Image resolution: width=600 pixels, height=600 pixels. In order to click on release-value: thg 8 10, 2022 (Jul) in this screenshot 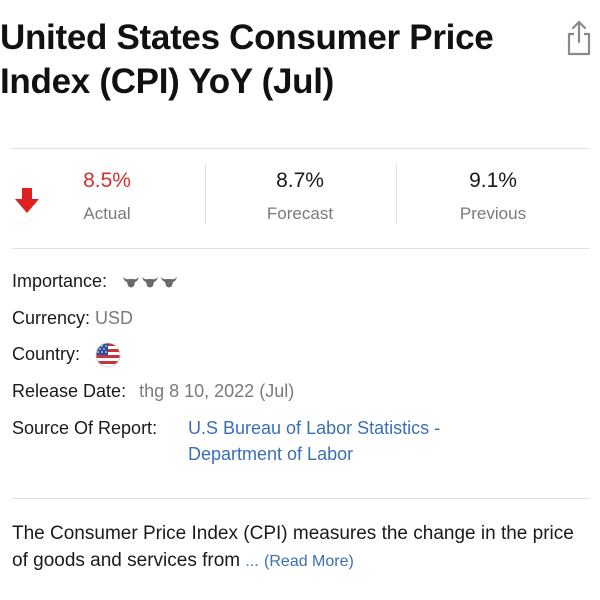, I will do `click(217, 391)`.